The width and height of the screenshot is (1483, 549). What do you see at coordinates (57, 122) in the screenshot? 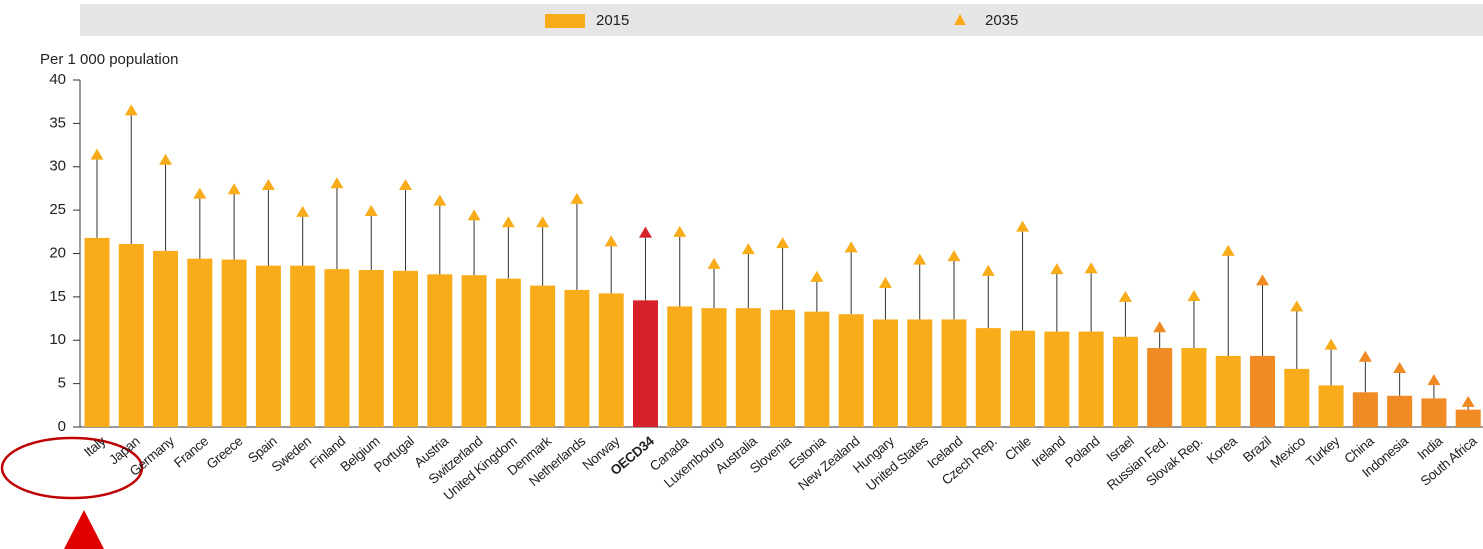
I see `y-tick-label: 35` at bounding box center [57, 122].